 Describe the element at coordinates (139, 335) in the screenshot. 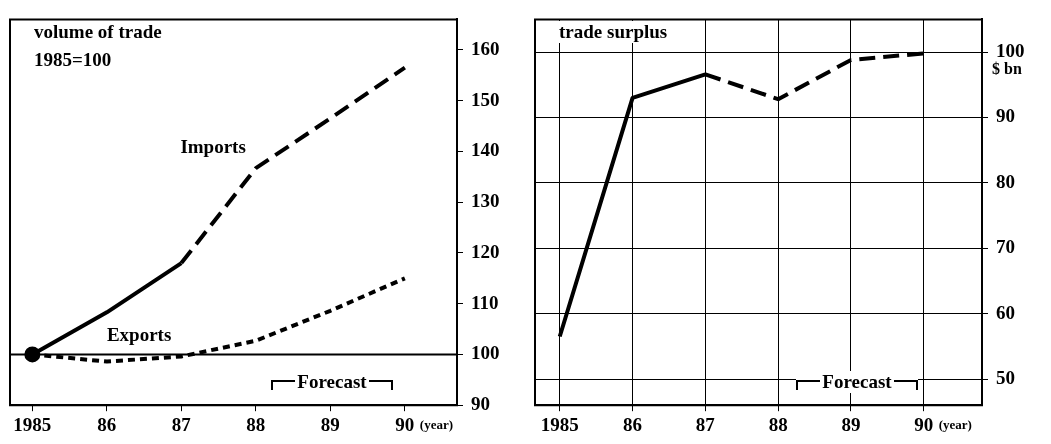

I see `series-label: Exports` at that location.